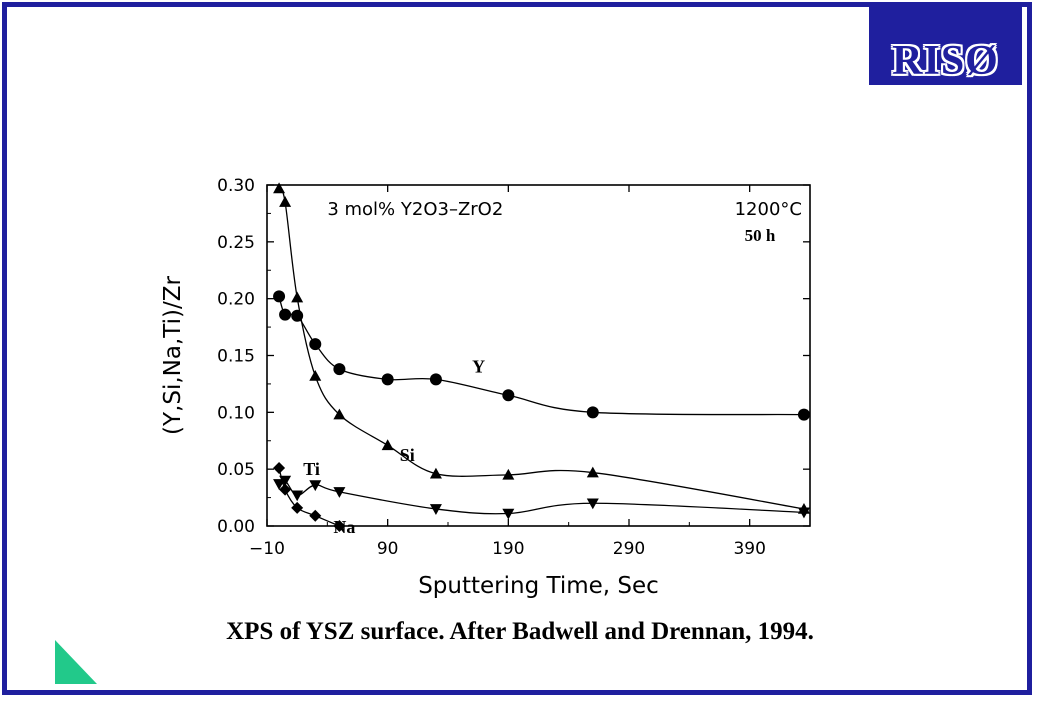 This screenshot has width=1040, height=720. I want to click on accent-triangle, so click(76, 662).